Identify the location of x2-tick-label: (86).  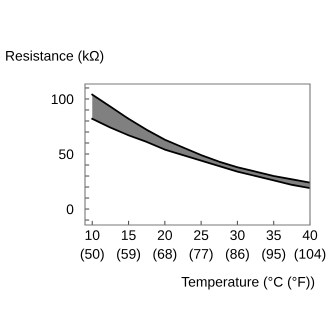
(237, 255).